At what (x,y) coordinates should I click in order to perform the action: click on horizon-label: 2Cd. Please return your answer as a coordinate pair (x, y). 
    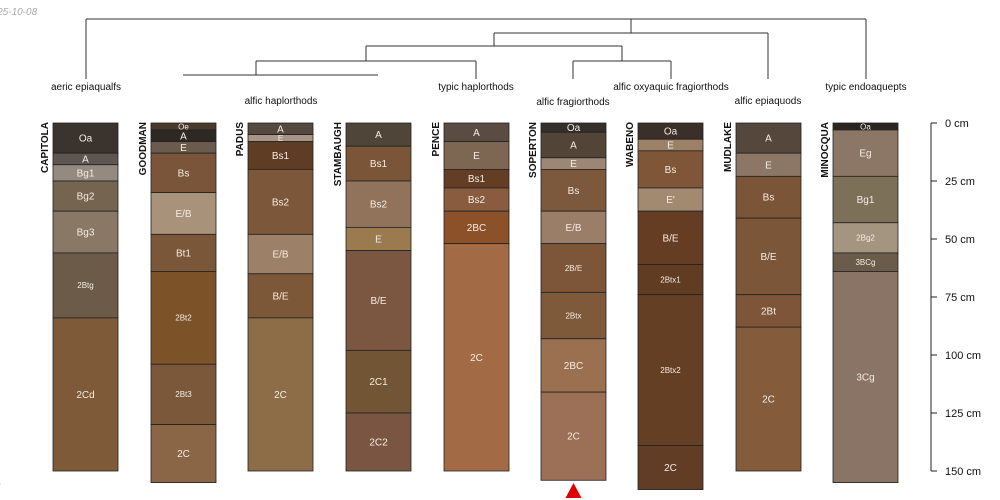
    Looking at the image, I should click on (85, 395).